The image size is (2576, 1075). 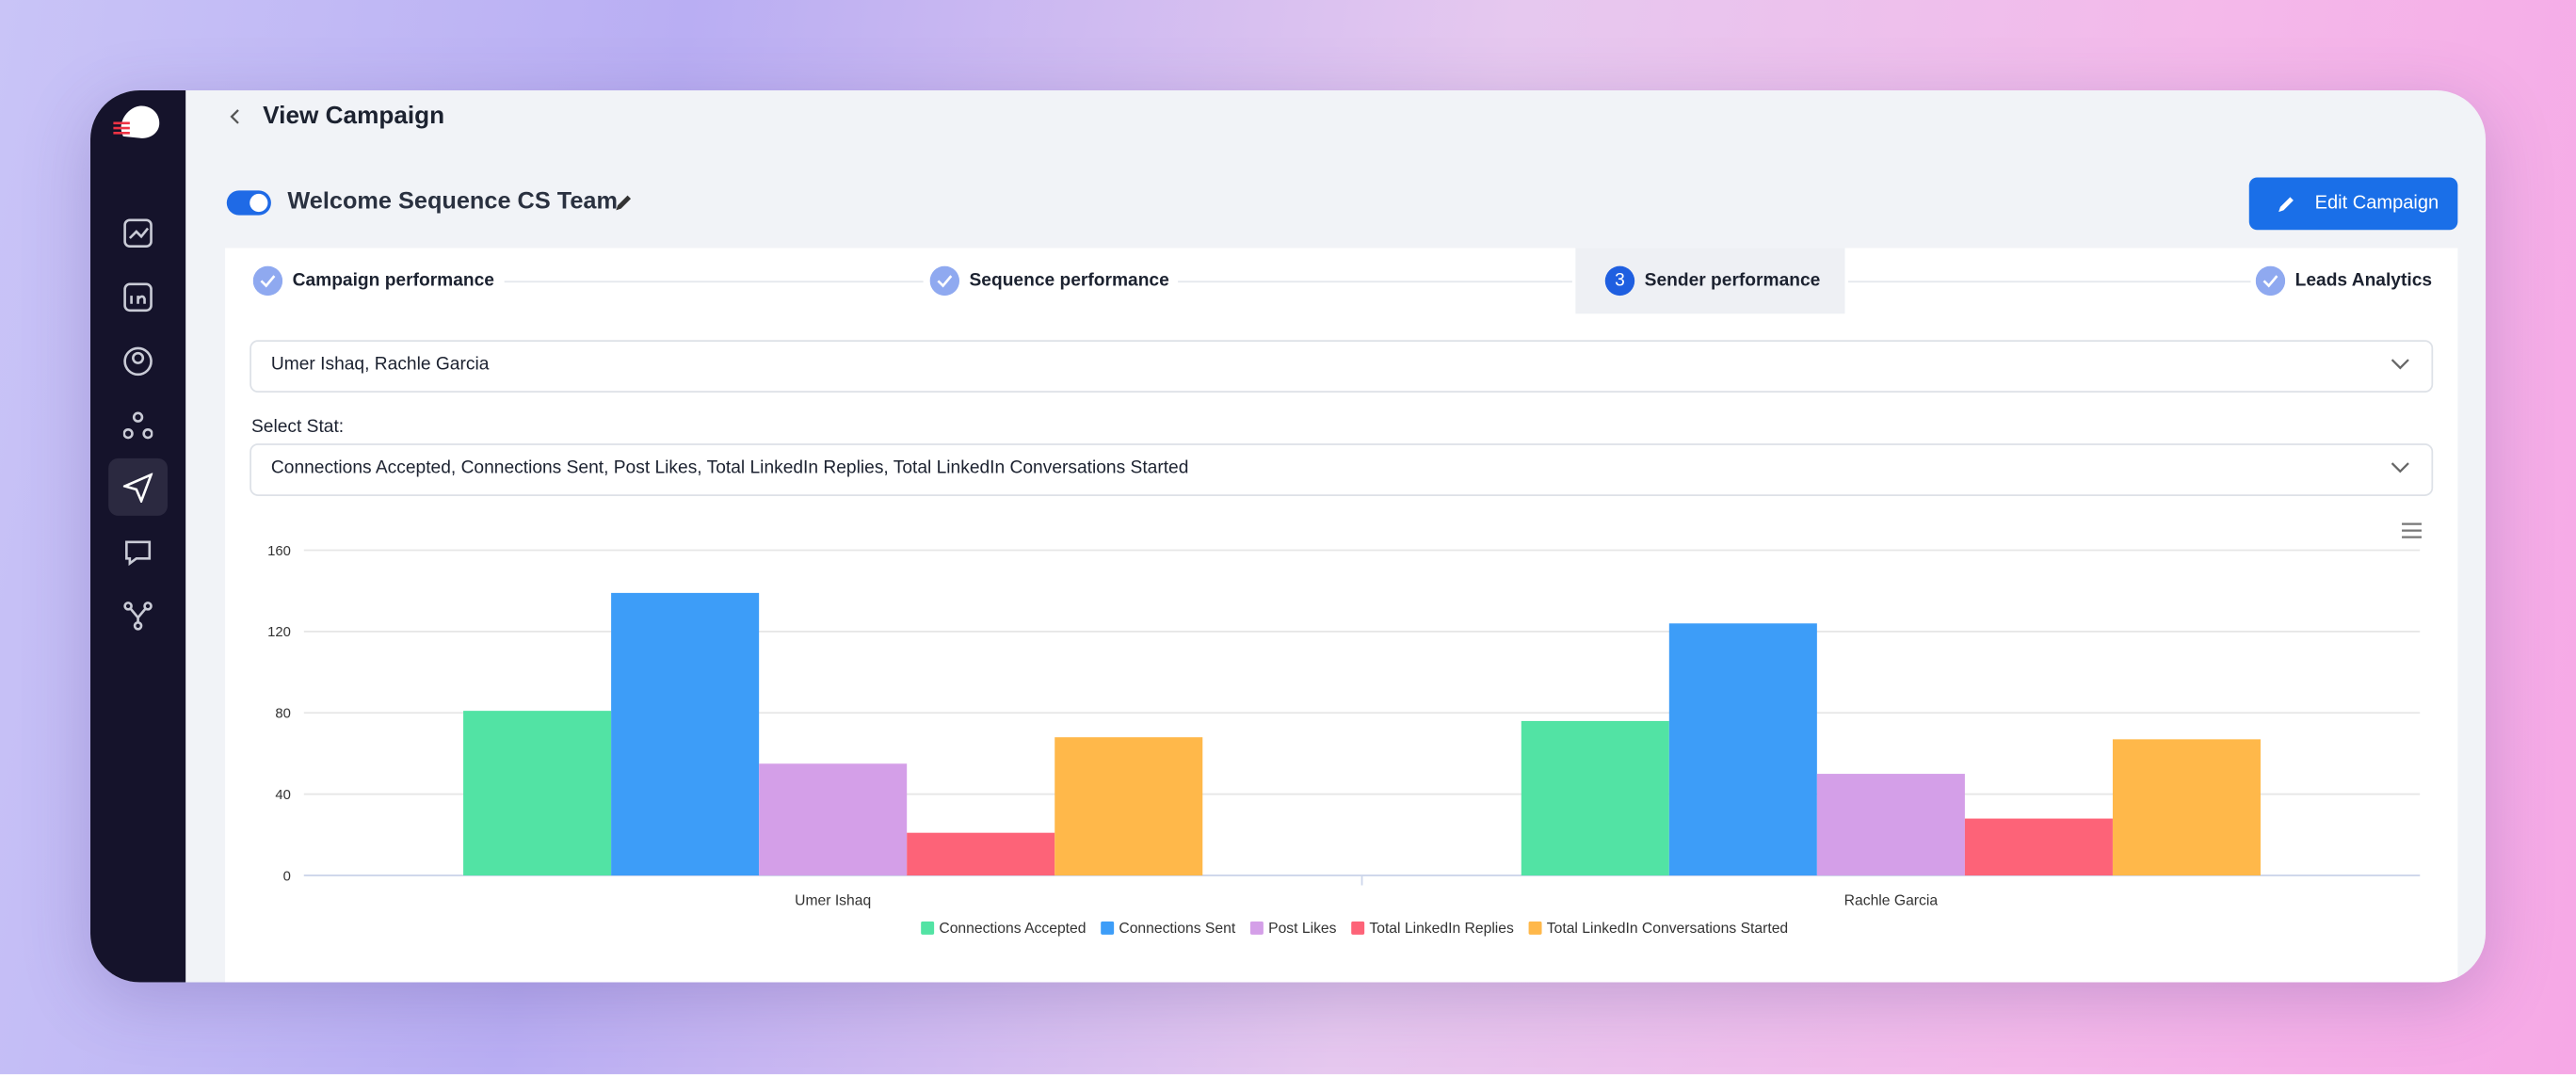 I want to click on legend-item: Total LinkedIn Replies, so click(x=1432, y=929).